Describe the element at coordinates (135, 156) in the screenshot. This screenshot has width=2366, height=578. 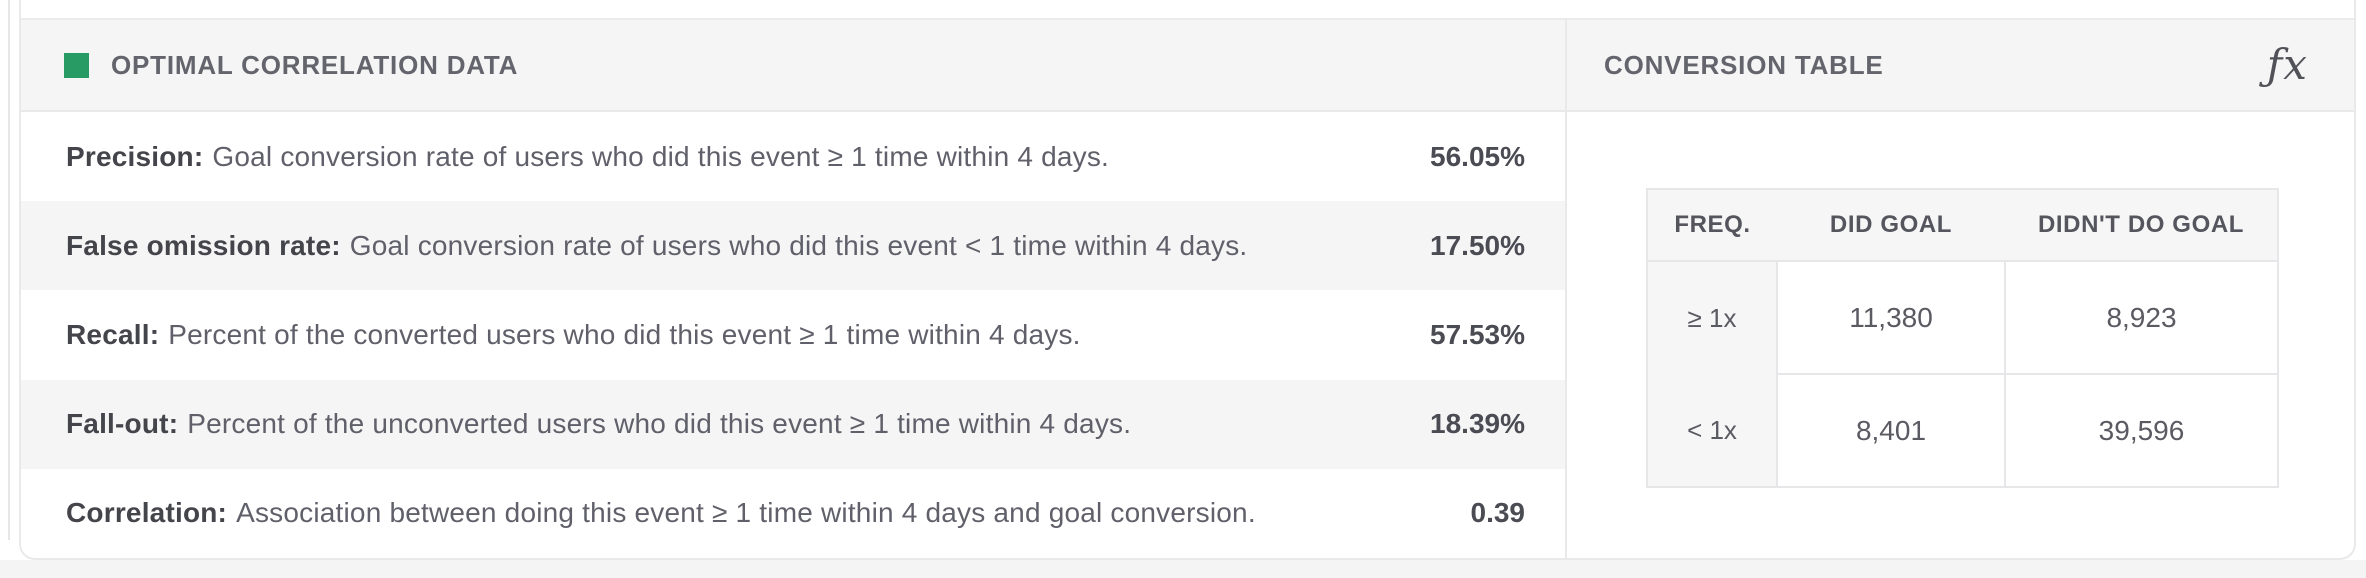
I see `metric-label: Precision:` at that location.